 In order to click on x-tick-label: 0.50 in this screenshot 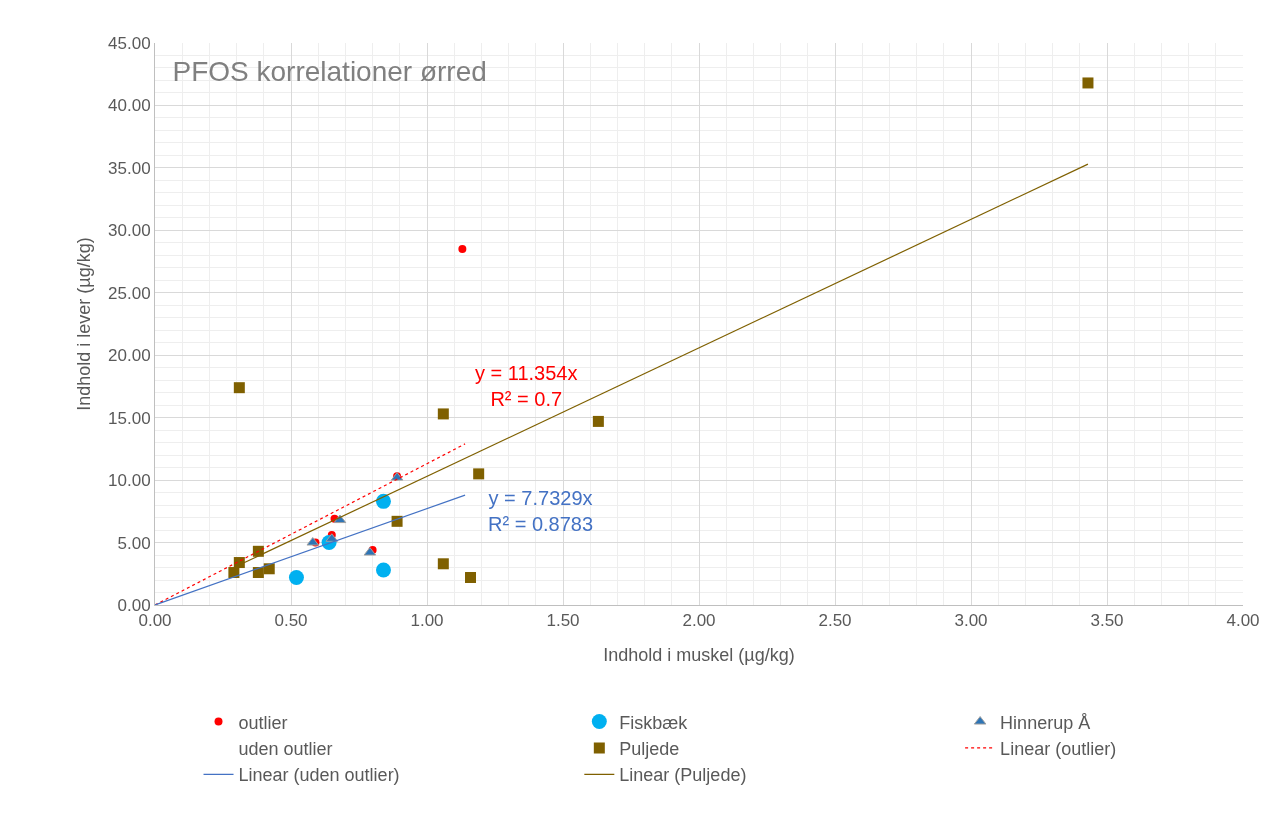, I will do `click(291, 621)`.